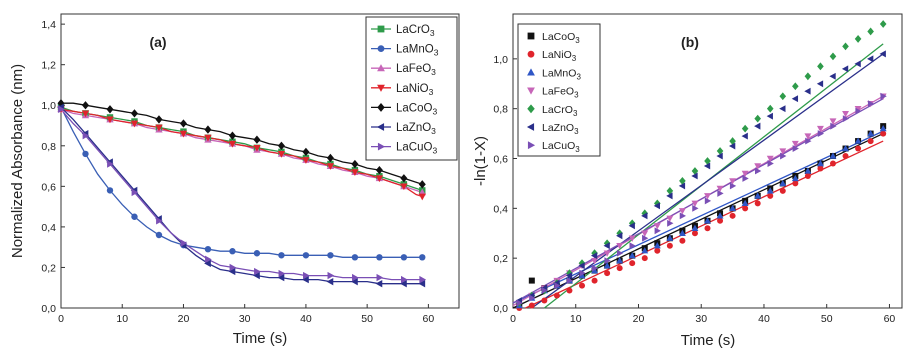 The height and width of the screenshot is (352, 906). Describe the element at coordinates (416, 129) in the screenshot. I see `legend-label-lazno3: LaZnO3` at that location.